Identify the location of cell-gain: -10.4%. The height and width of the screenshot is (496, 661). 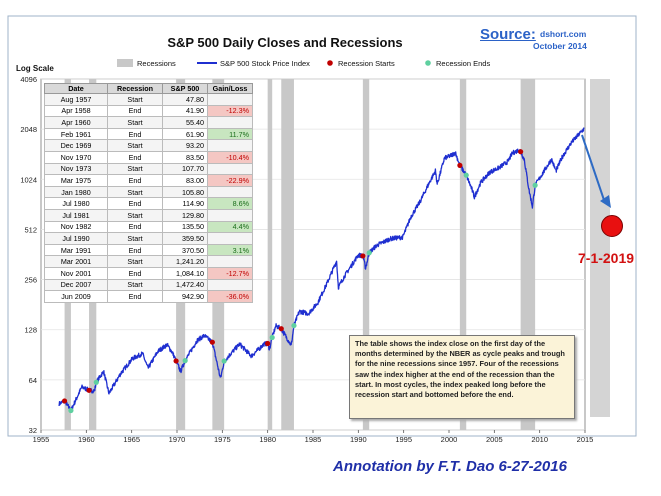
(230, 157).